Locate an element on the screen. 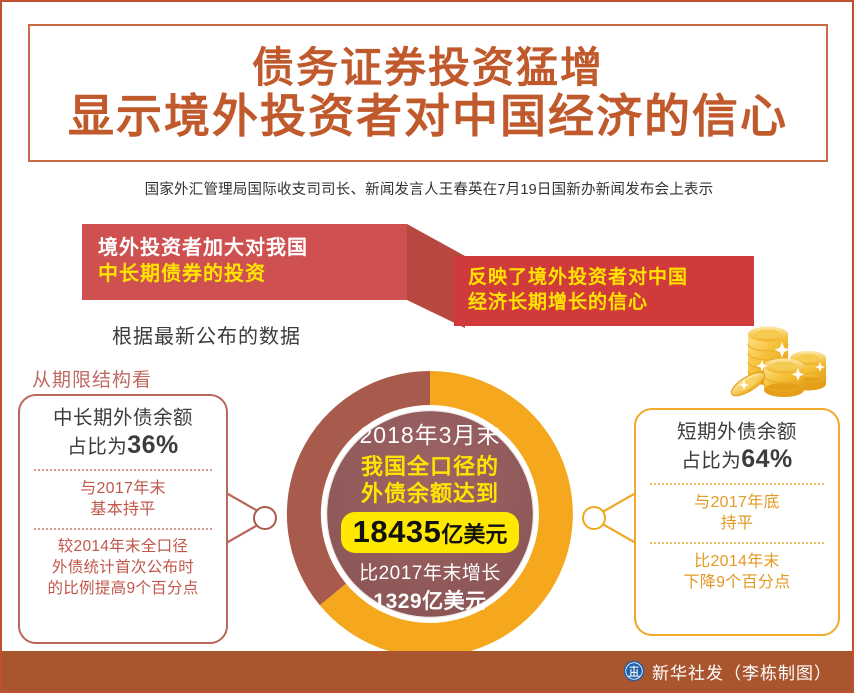 This screenshot has height=693, width=854. card-left-title: 中长期外债余额 is located at coordinates (122, 418).